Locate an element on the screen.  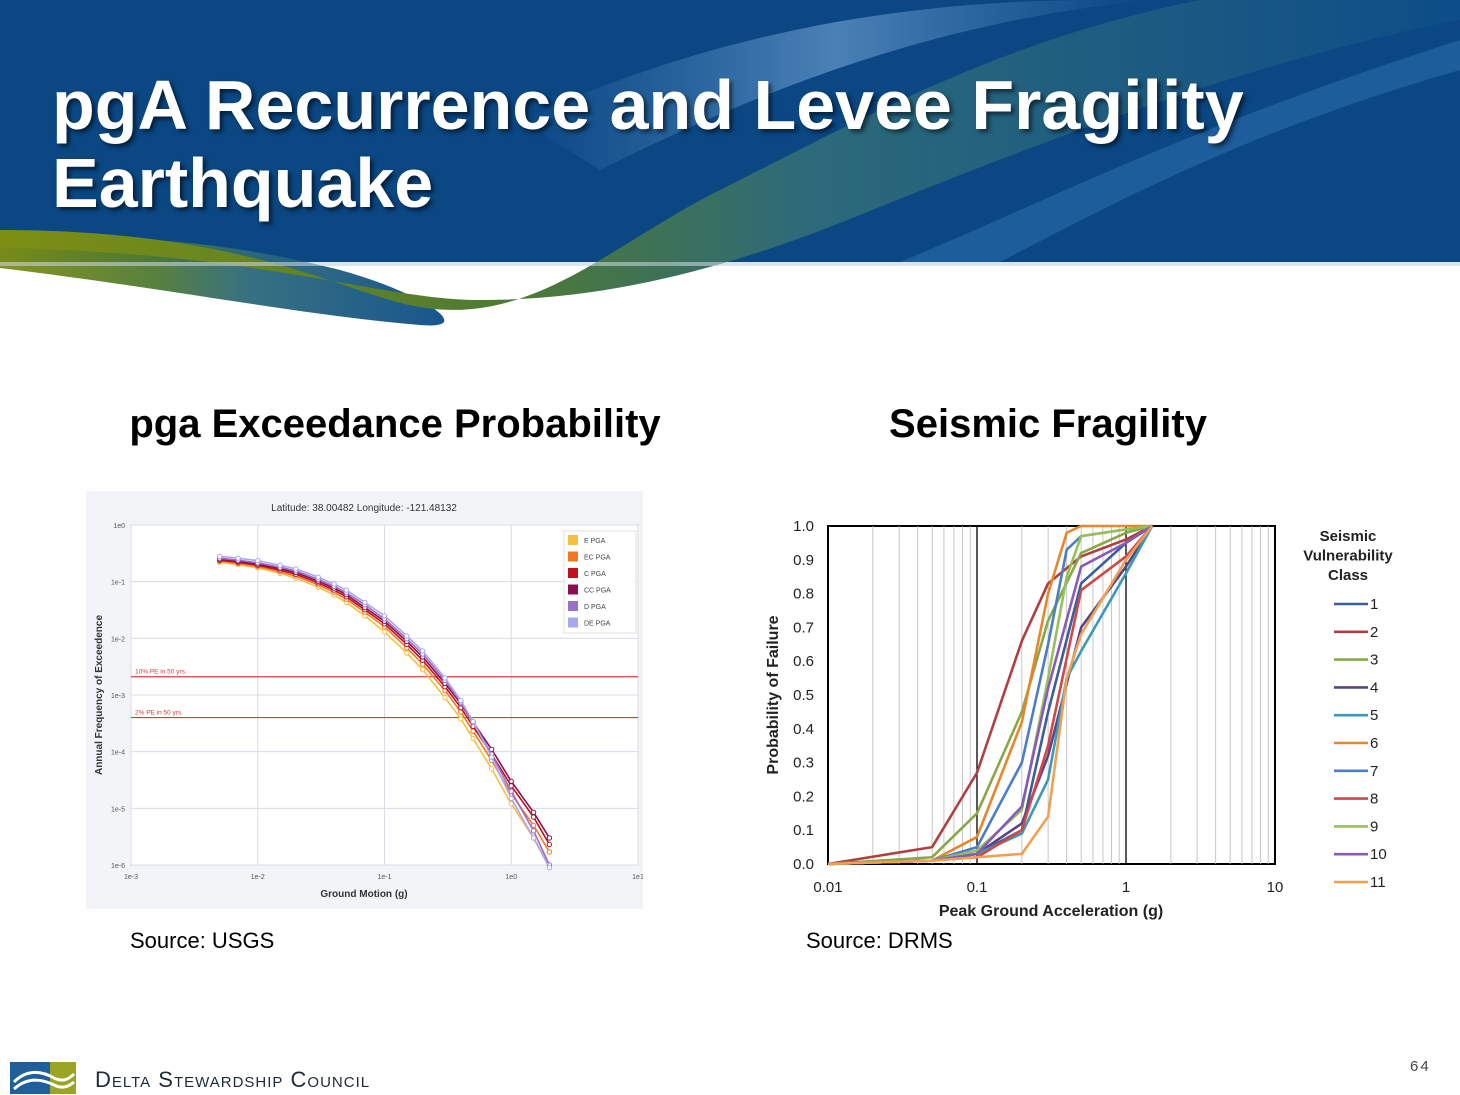
x-tick-label: 1e-1 is located at coordinates (384, 877).